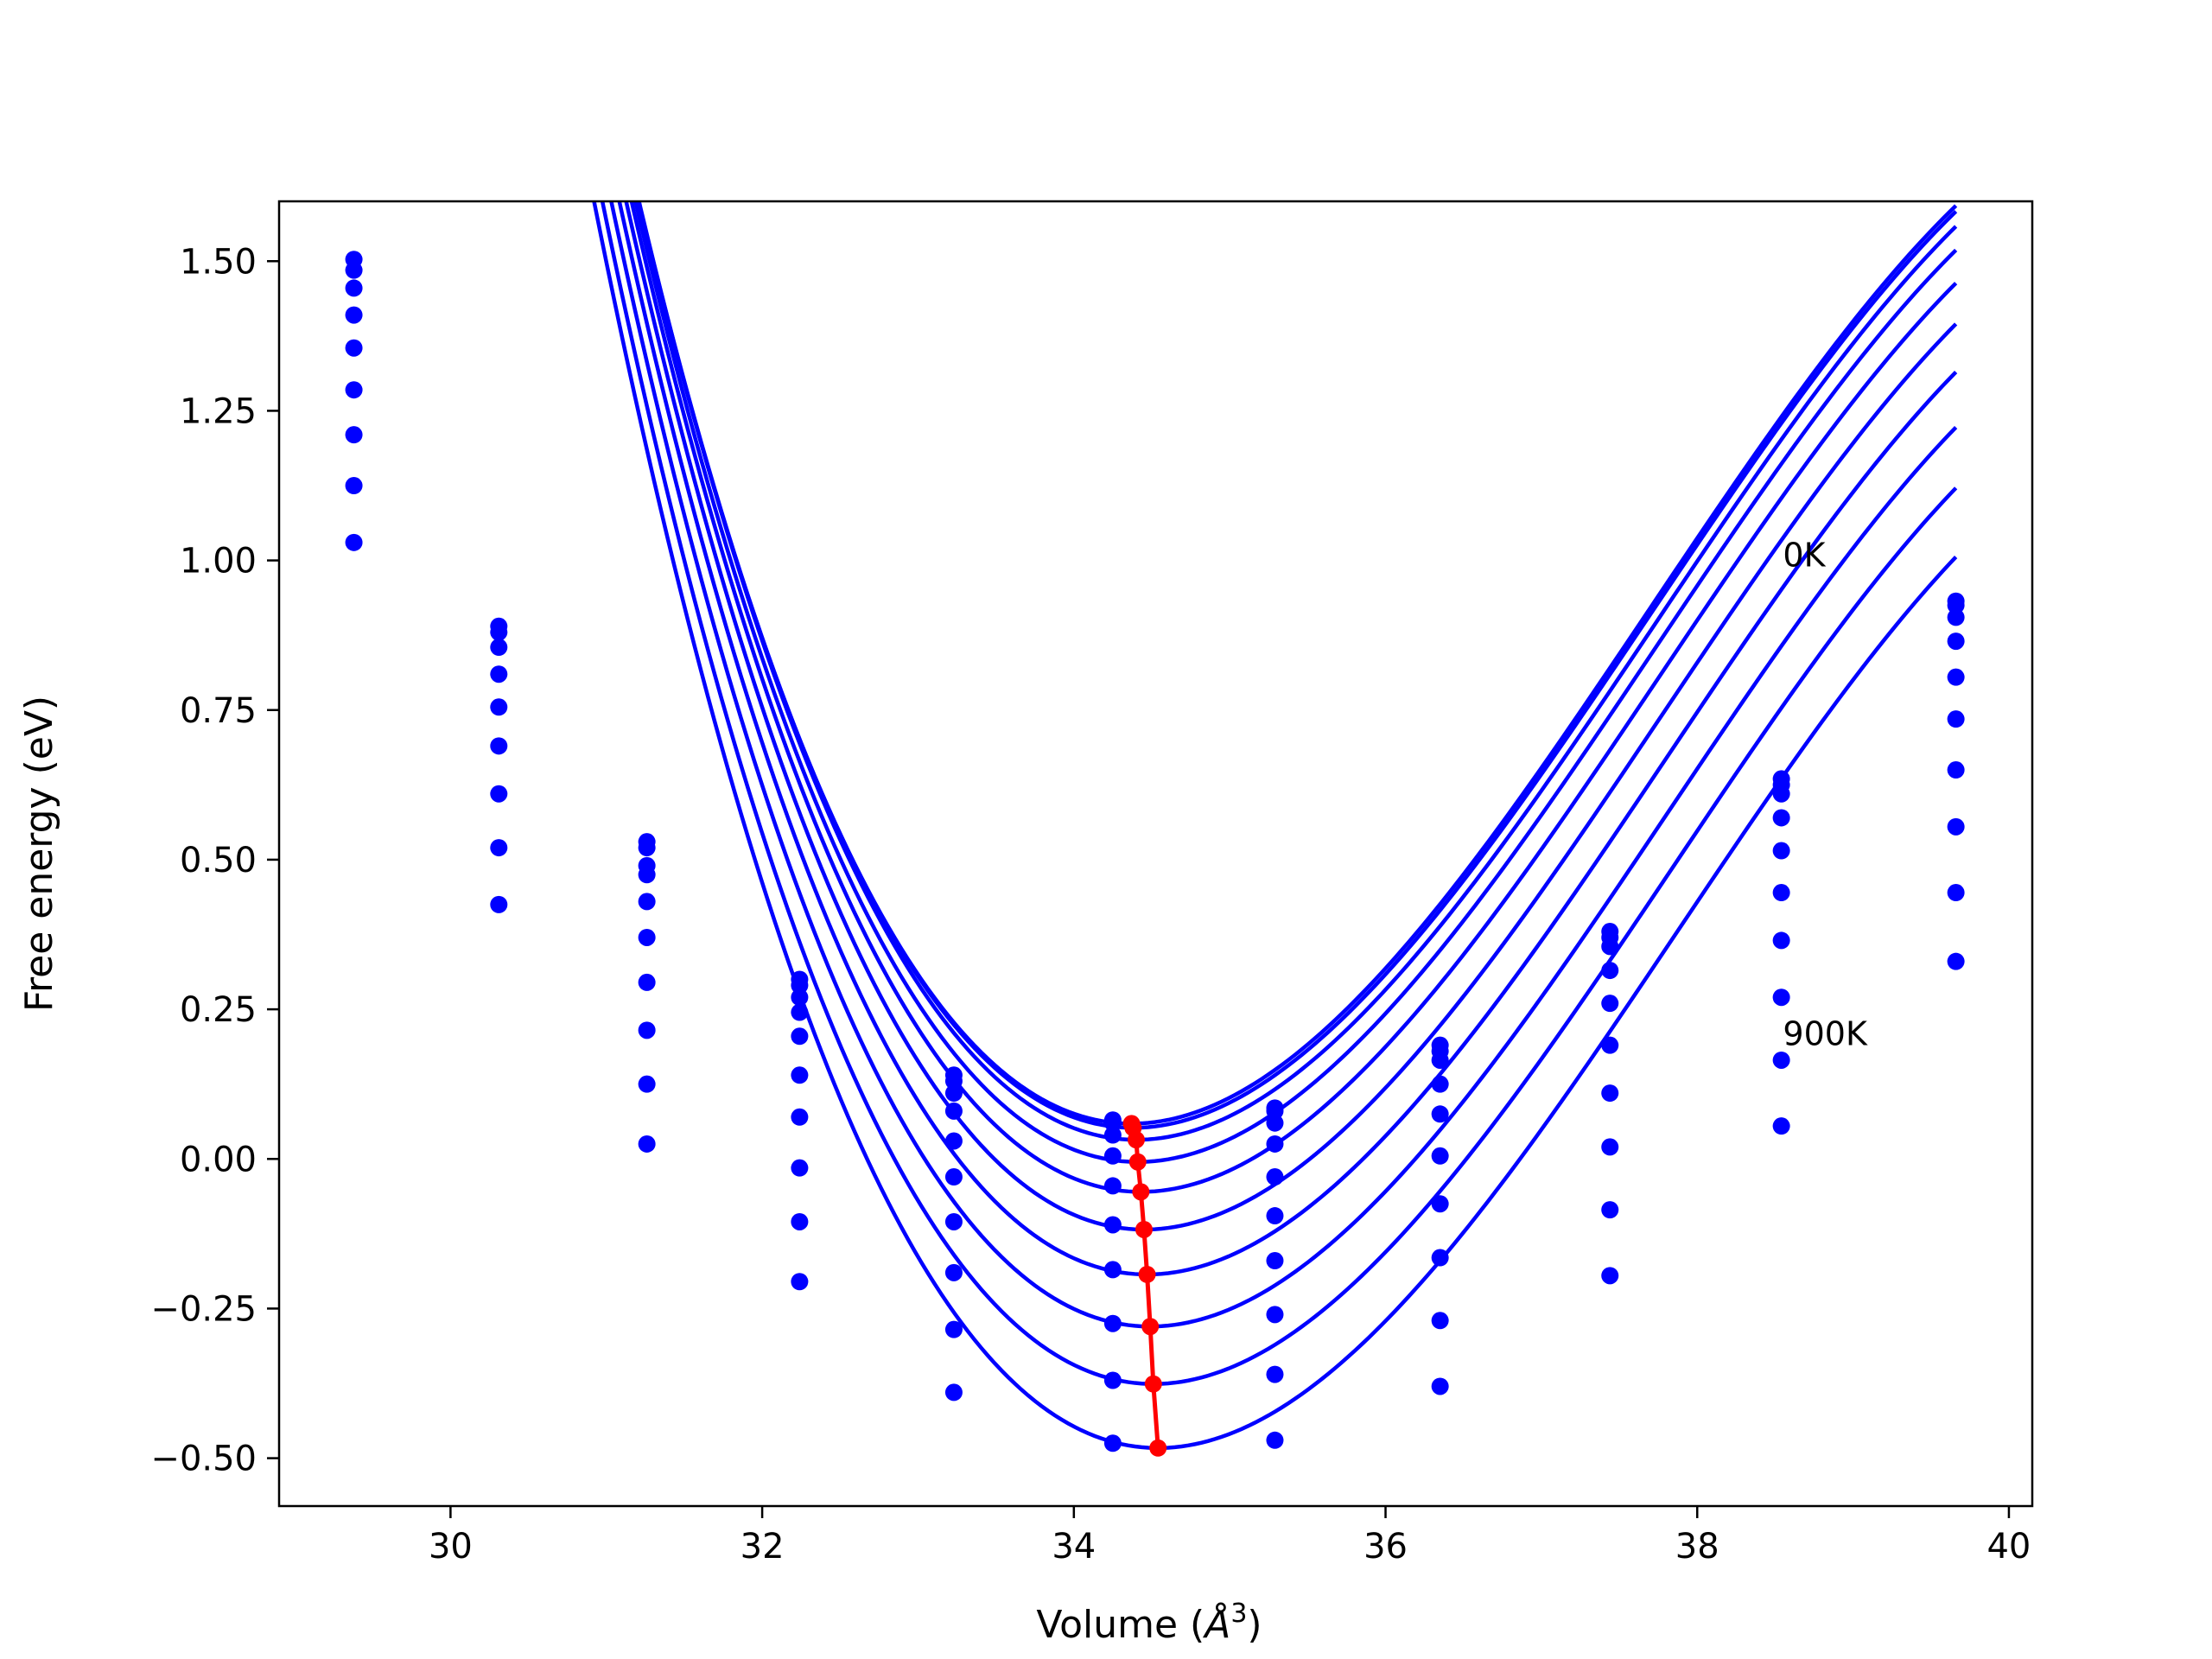 The image size is (2212, 1659). What do you see at coordinates (218, 262) in the screenshot?
I see `y-tick-label-0: 1.50` at bounding box center [218, 262].